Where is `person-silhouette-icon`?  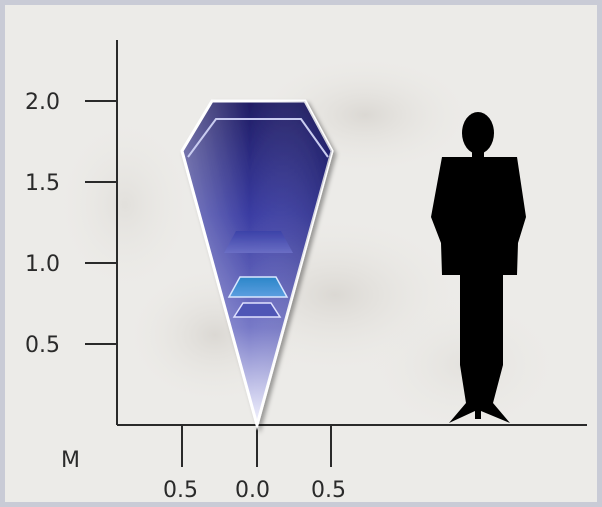
person-silhouette-icon is located at coordinates (478, 267).